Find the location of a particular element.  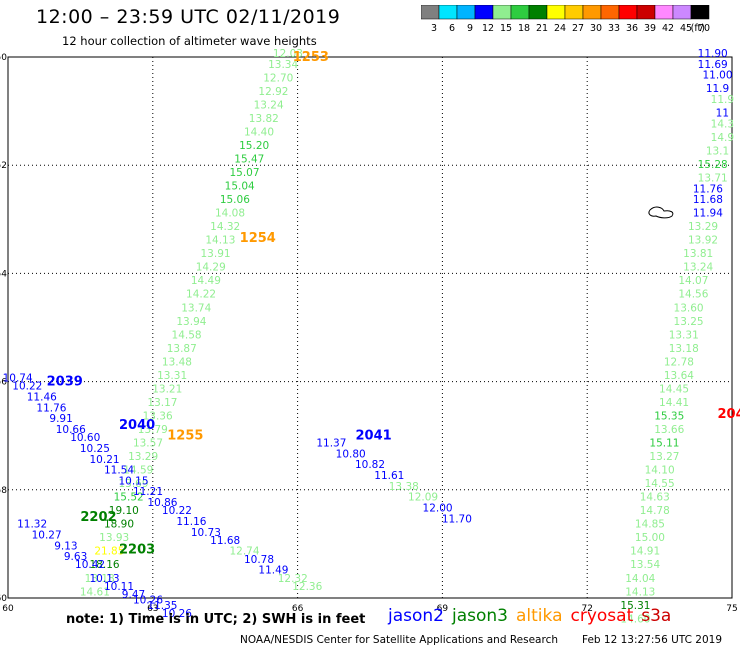

wave-height-value: 15.00 is located at coordinates (650, 538).